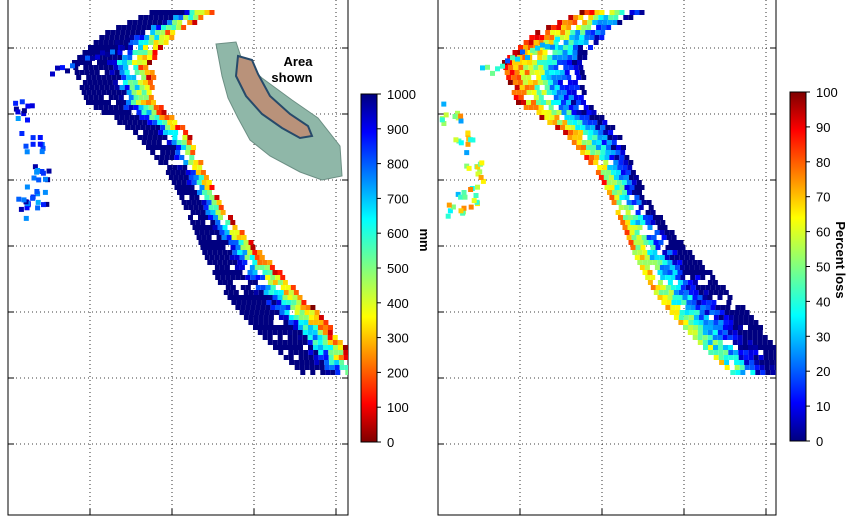  Describe the element at coordinates (823, 371) in the screenshot. I see `colorbar-tick-label: 20` at that location.